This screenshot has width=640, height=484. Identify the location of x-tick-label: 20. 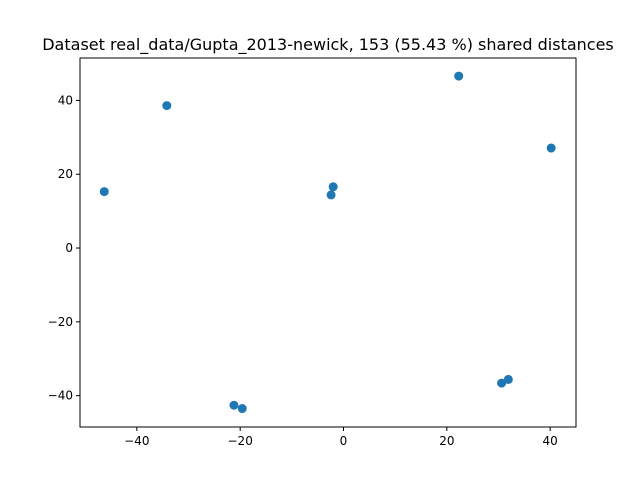
(446, 441).